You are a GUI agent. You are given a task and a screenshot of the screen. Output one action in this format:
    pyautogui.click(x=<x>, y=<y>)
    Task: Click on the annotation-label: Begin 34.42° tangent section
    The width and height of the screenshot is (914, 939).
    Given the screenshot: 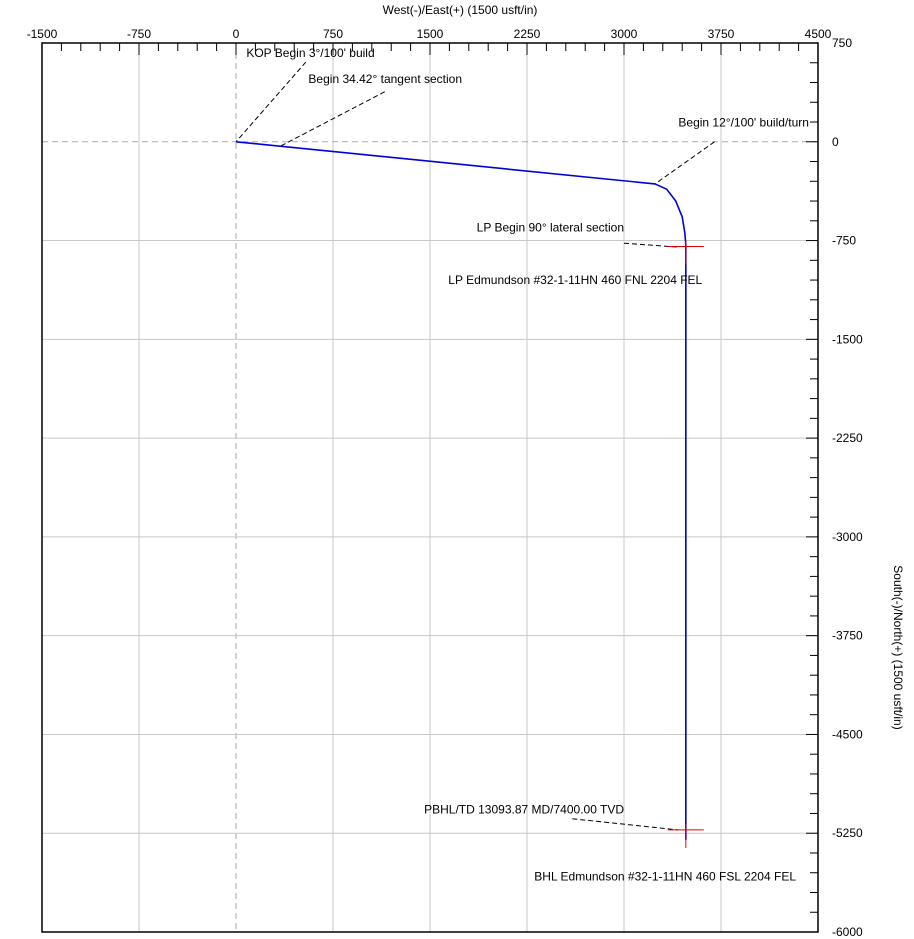 What is the action you would take?
    pyautogui.click(x=385, y=79)
    